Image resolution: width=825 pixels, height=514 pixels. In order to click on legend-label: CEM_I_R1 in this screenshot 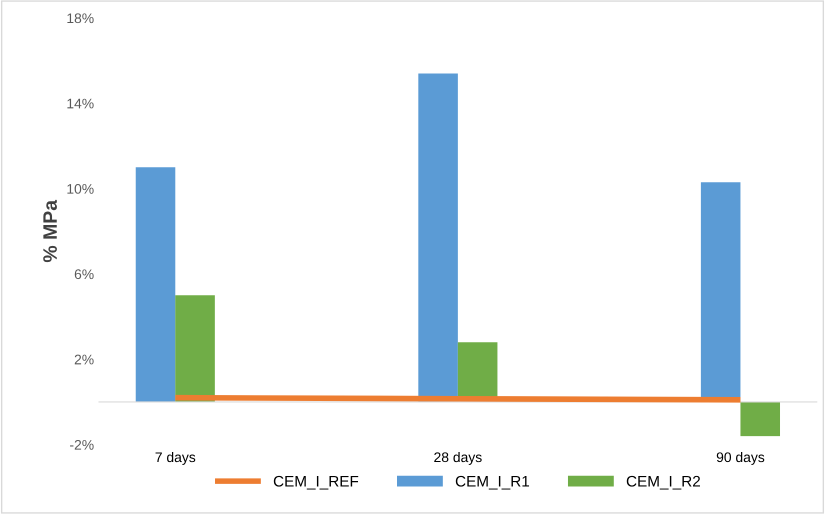, I will do `click(493, 483)`.